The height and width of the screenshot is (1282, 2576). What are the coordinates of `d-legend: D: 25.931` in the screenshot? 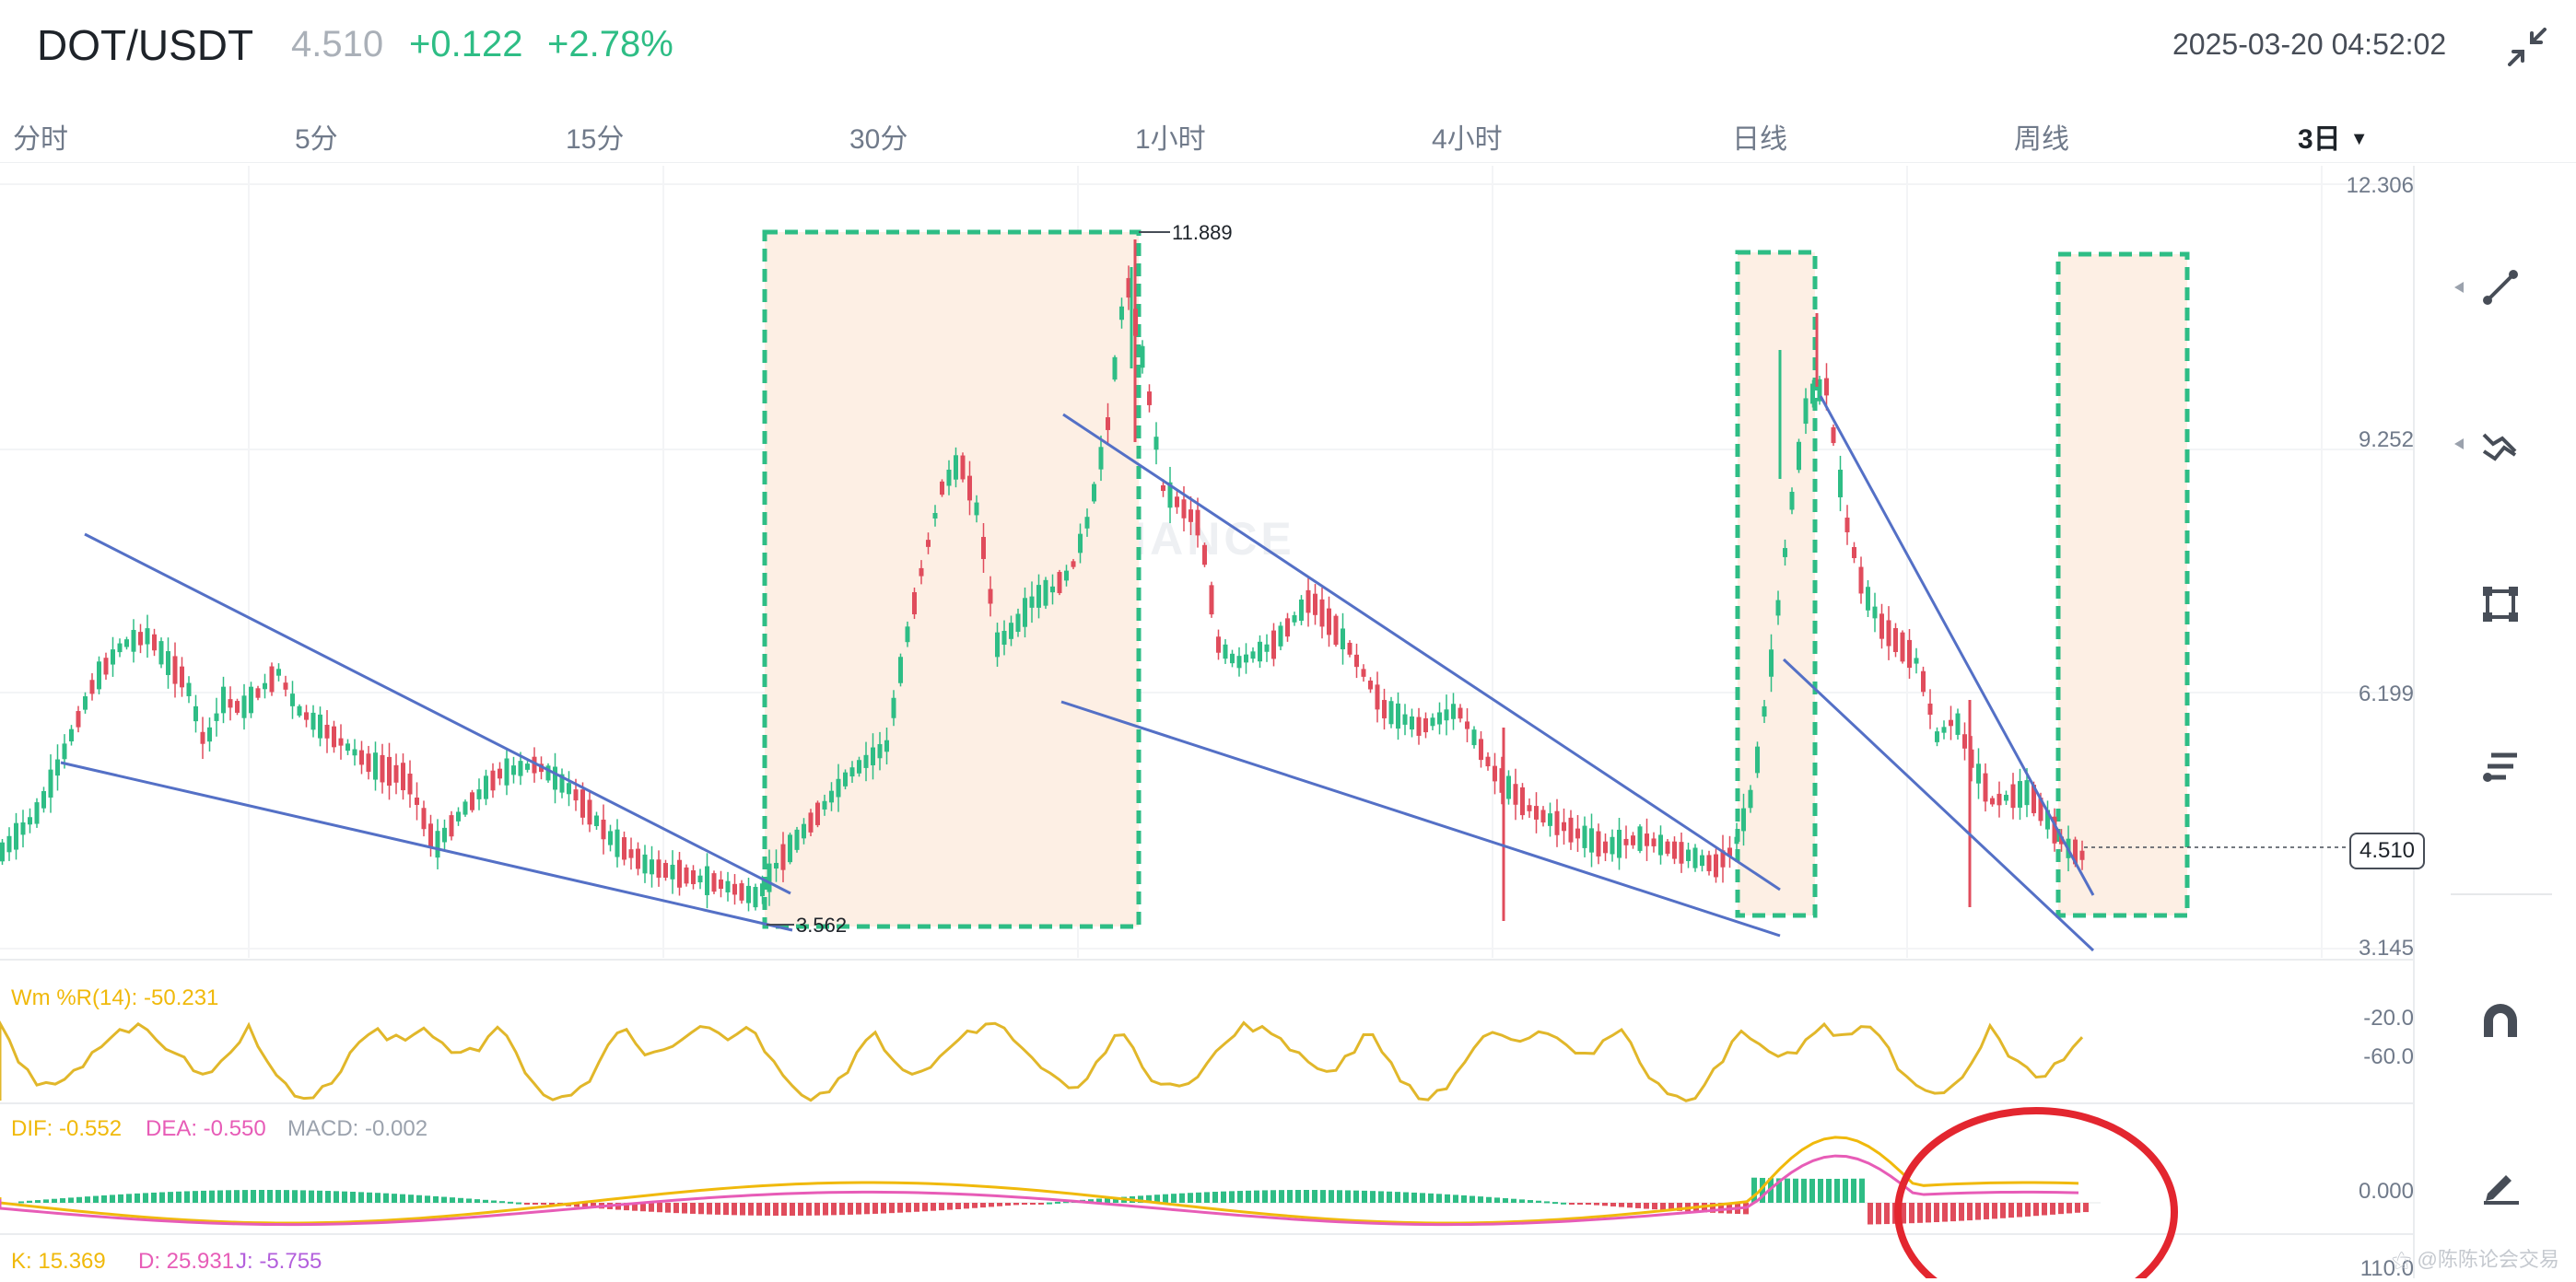 It's located at (186, 1262).